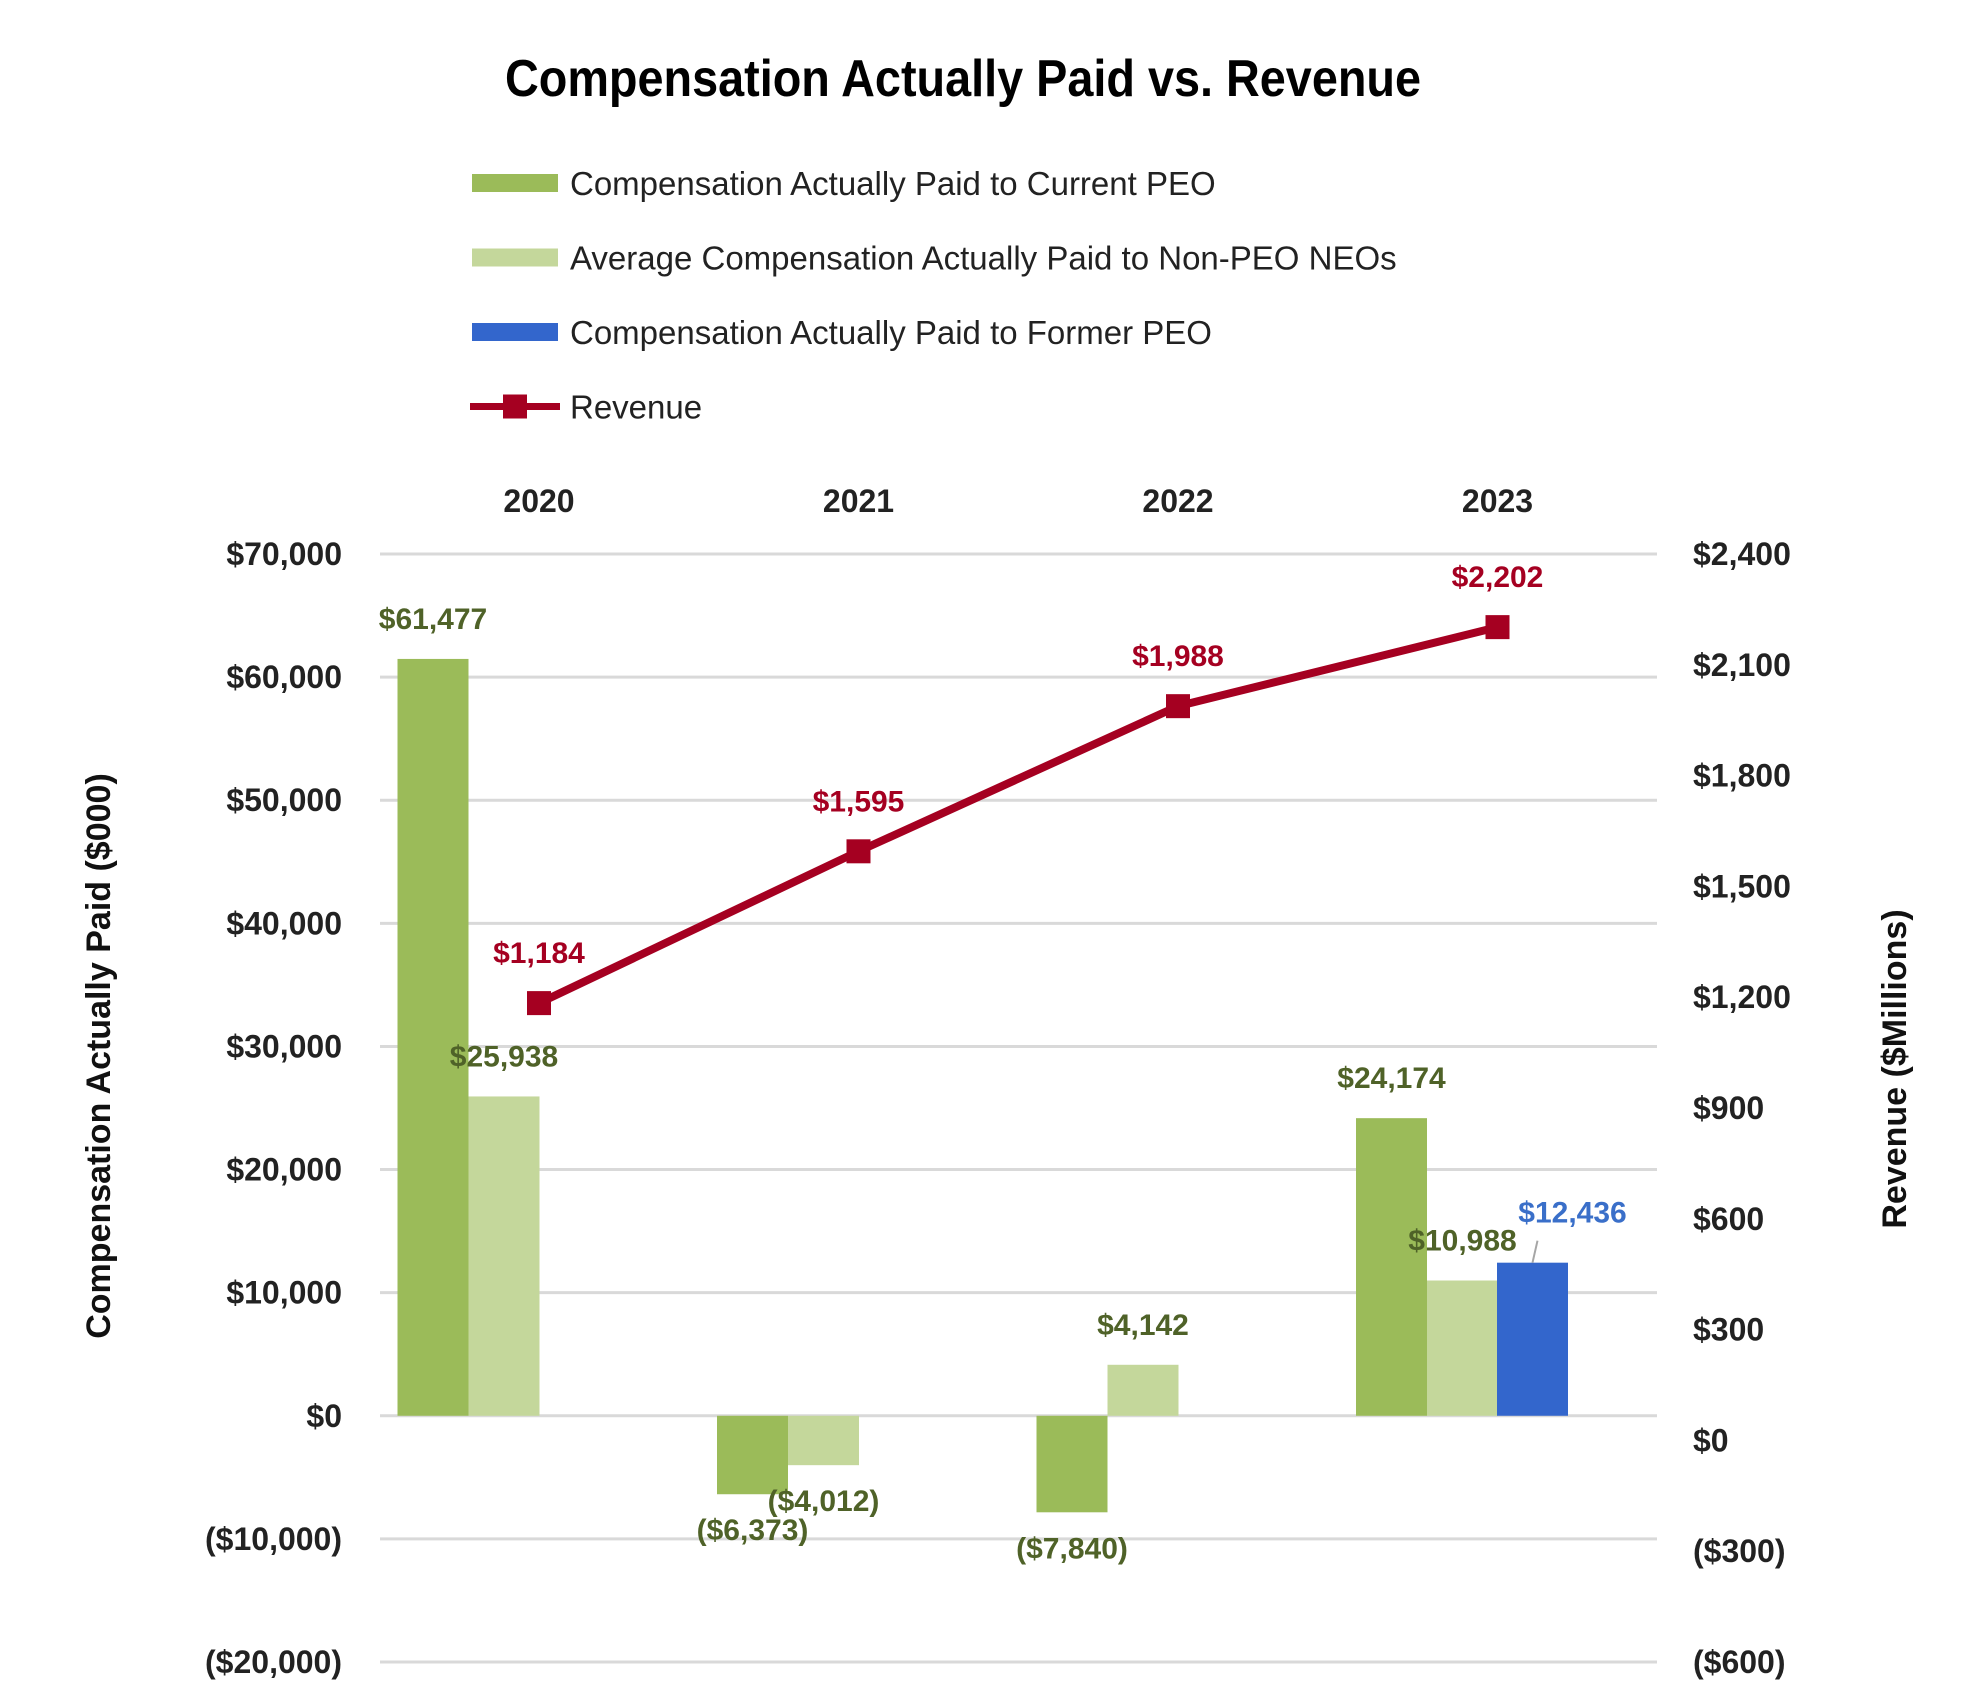 Image resolution: width=1961 pixels, height=1705 pixels. Describe the element at coordinates (963, 79) in the screenshot. I see `chart-title: Compensation Actually Paid vs. Revenue` at that location.